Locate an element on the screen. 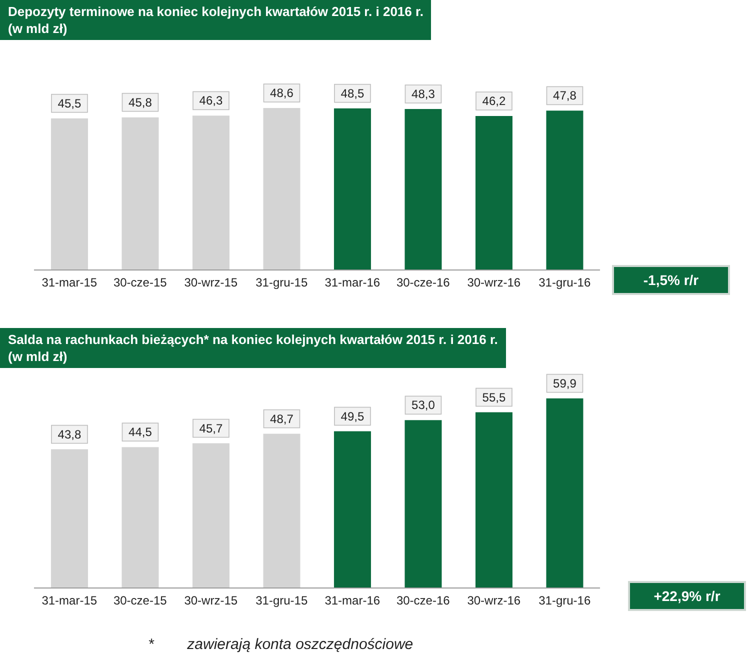  data-label: 47,8 is located at coordinates (565, 95).